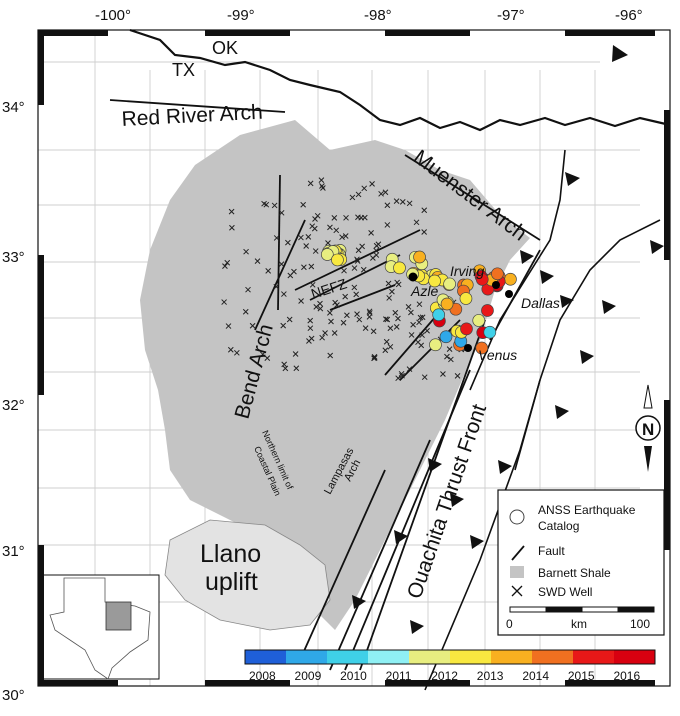 This screenshot has width=680, height=716. I want to click on lon-label-99: -99°, so click(241, 15).